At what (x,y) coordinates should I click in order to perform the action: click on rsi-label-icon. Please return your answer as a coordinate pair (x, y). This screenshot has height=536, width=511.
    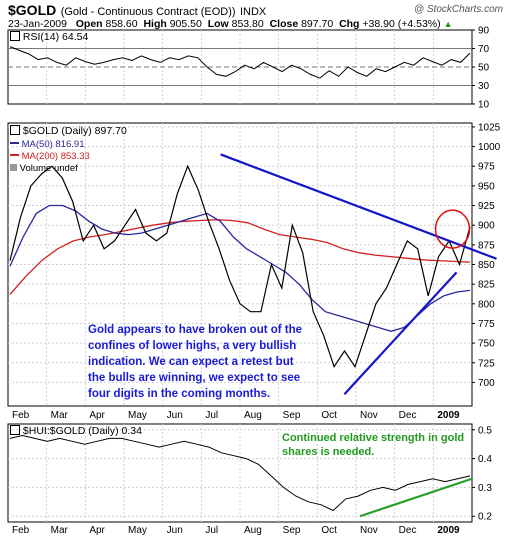
    Looking at the image, I should click on (15, 36).